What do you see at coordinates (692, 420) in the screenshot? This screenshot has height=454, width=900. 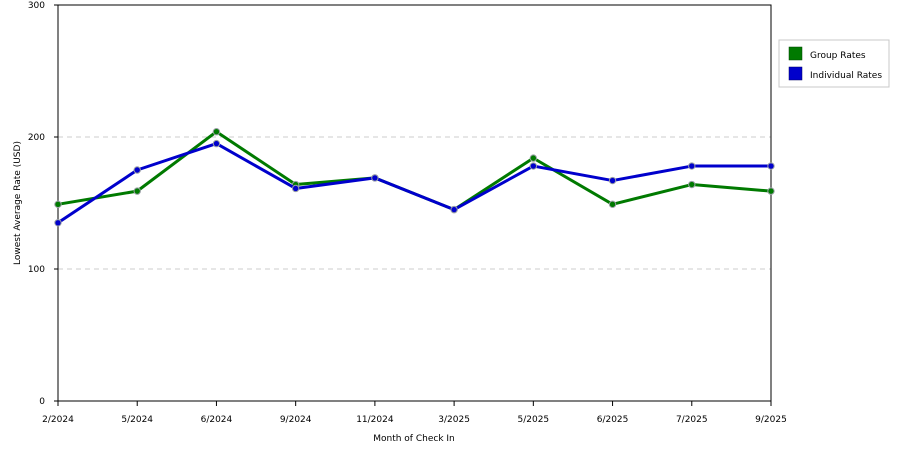 I see `x-tick-label: 7/2025` at bounding box center [692, 420].